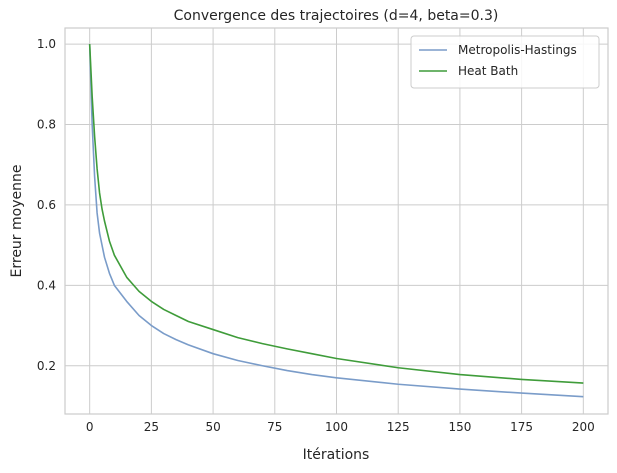 This screenshot has width=617, height=473. Describe the element at coordinates (517, 50) in the screenshot. I see `legend-label-0: Metropolis-Hastings` at that location.